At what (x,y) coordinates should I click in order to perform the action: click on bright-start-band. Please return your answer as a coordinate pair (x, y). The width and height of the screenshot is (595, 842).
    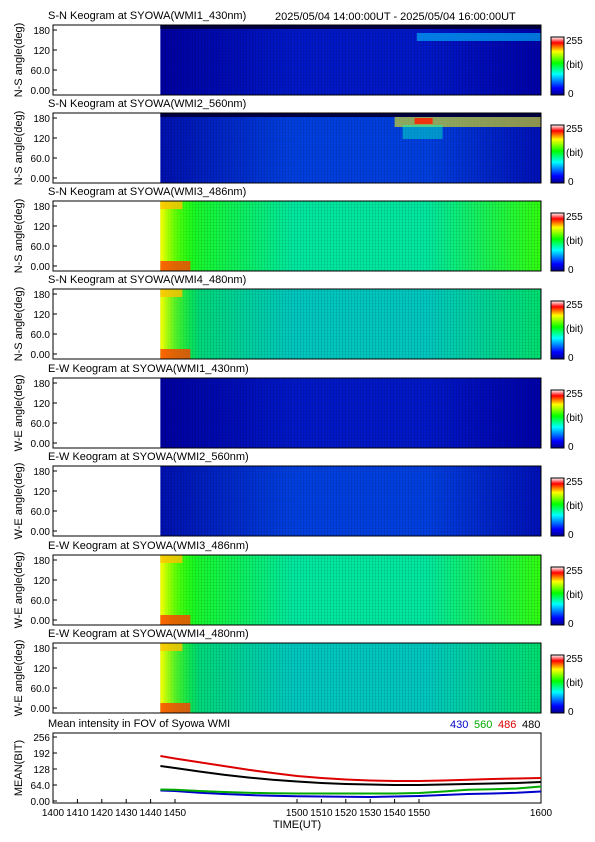
    Looking at the image, I should click on (180, 236).